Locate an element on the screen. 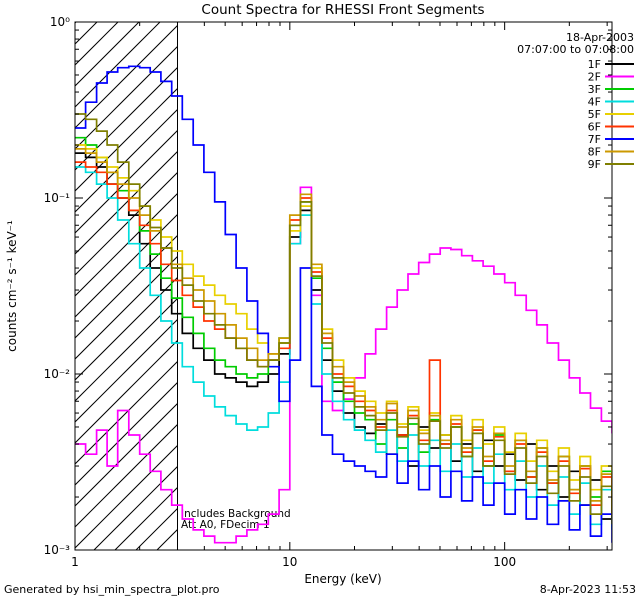 The height and width of the screenshot is (600, 640). y-tick-label: 10⁻² is located at coordinates (57, 374).